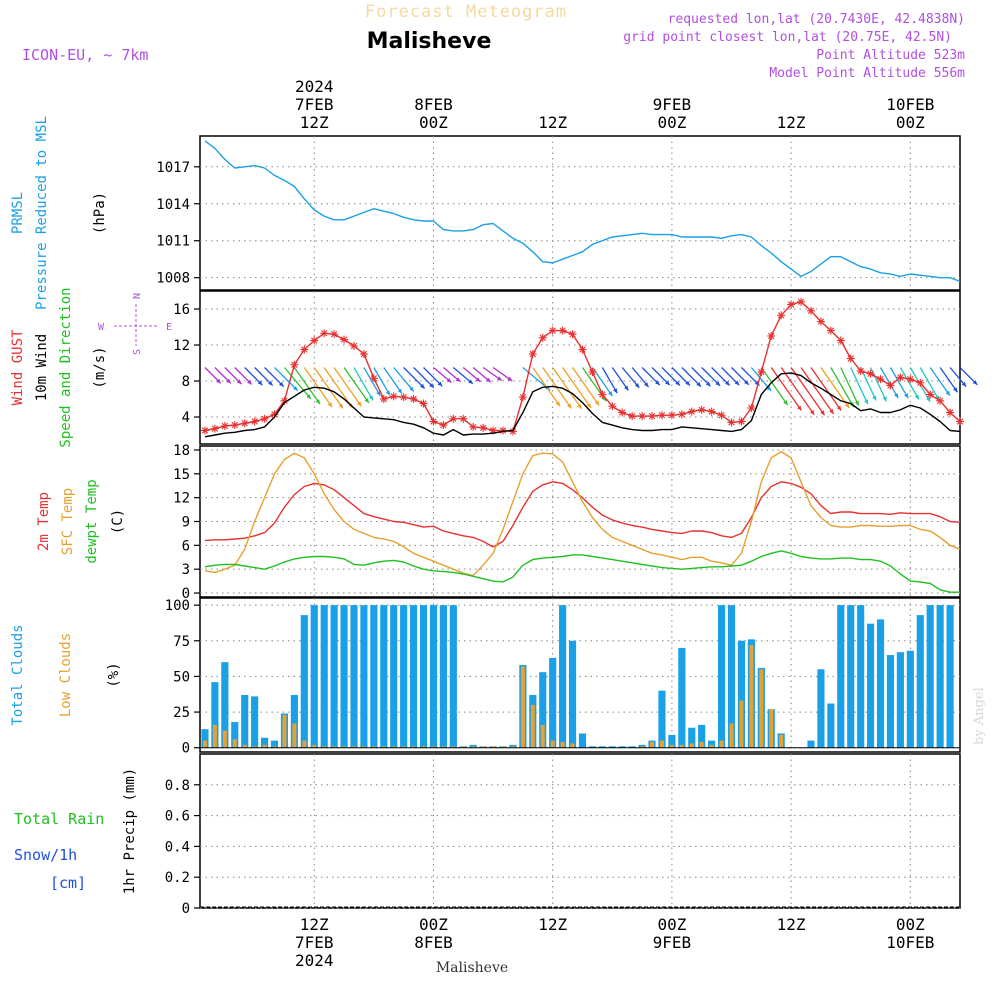  Describe the element at coordinates (173, 205) in the screenshot. I see `y-tick-label: 1014` at that location.